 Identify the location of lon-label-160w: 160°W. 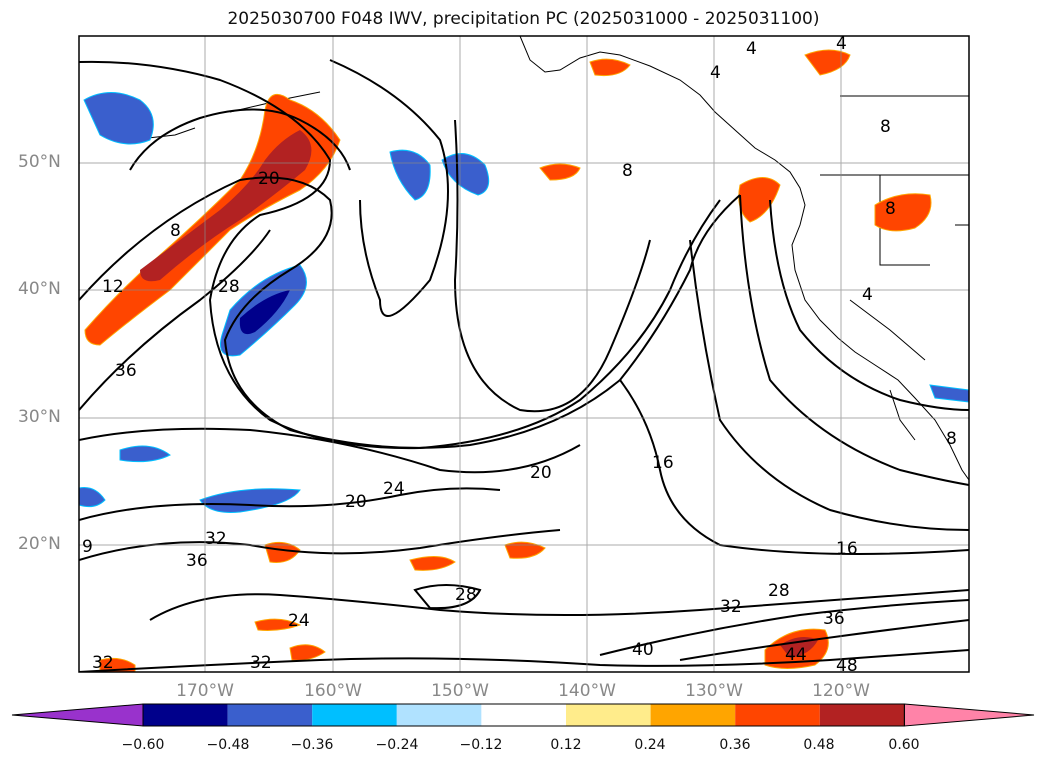
(333, 691).